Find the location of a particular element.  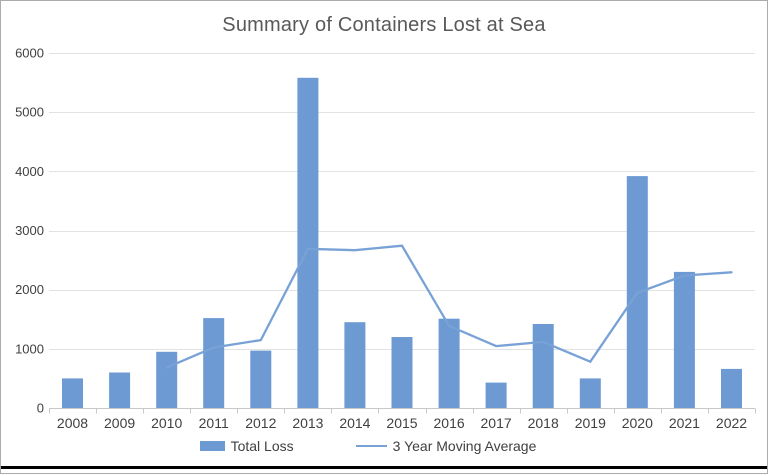

bar-2008 is located at coordinates (72, 393).